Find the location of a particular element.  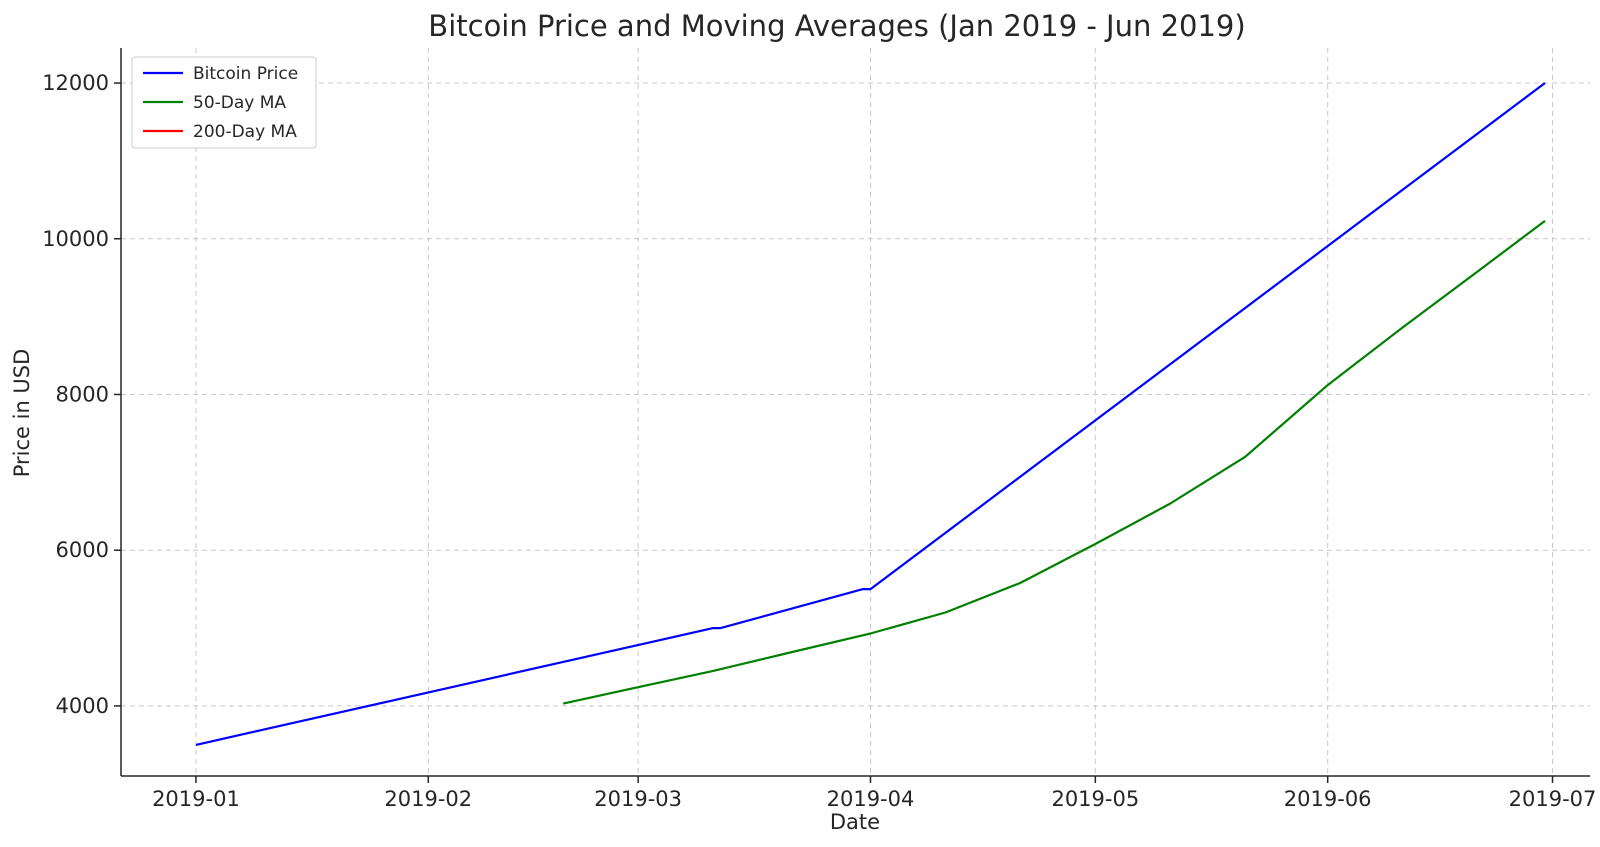

legend-box is located at coordinates (224, 102).